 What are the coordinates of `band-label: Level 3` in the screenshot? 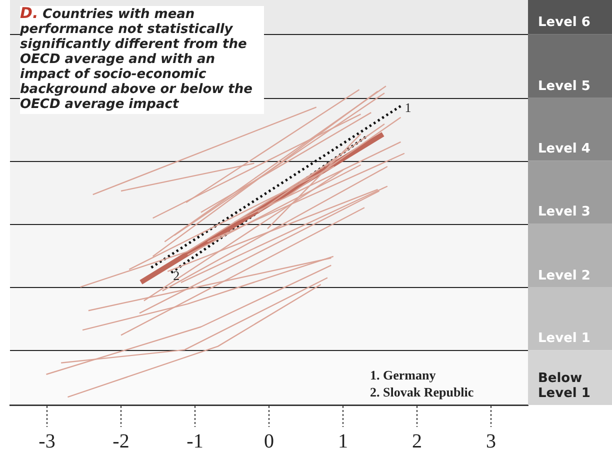 It's located at (564, 212).